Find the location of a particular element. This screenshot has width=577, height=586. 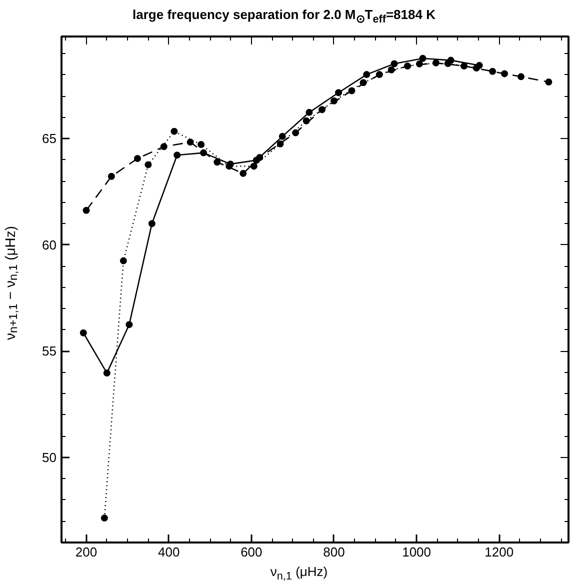

x-tick-label: 1200 is located at coordinates (499, 552).